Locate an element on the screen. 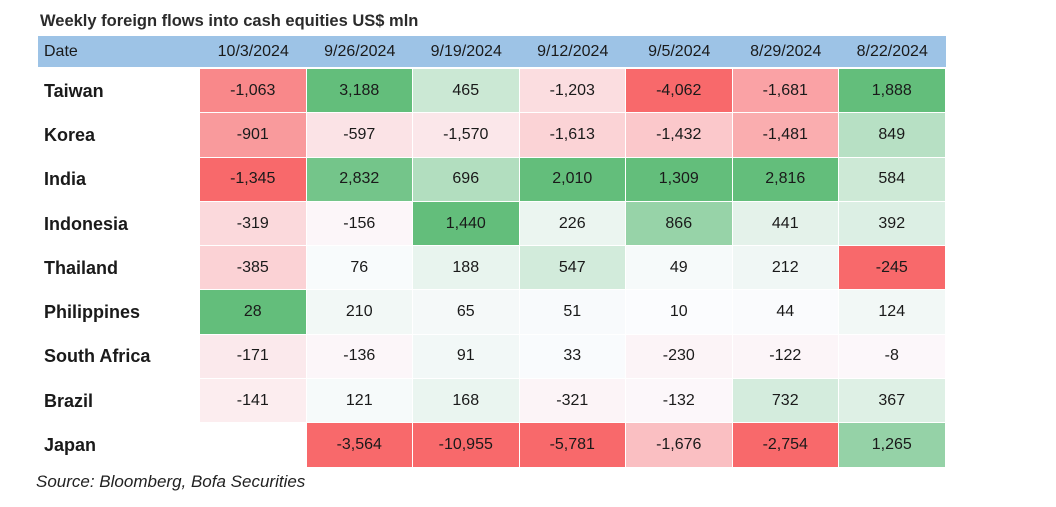 Image resolution: width=1056 pixels, height=507 pixels. heatmap-cell: -122 is located at coordinates (785, 357).